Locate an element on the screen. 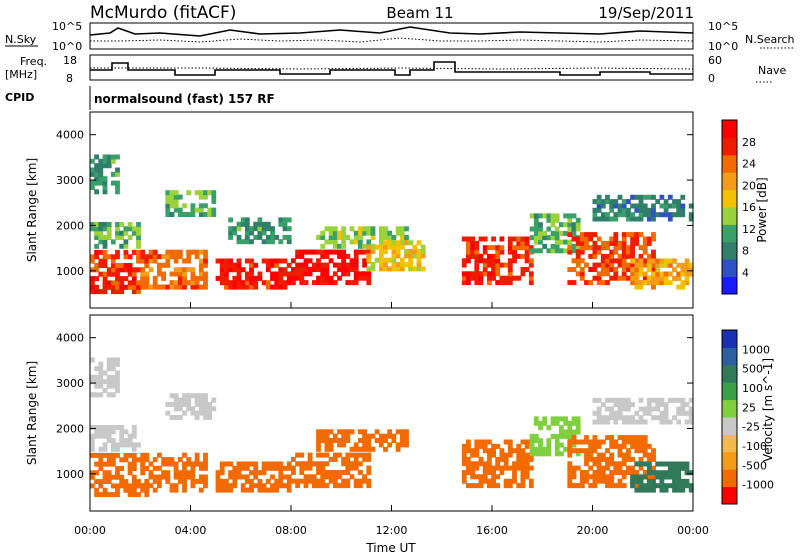 This screenshot has height=554, width=800. colorbar-tick-label: 16 is located at coordinates (749, 207).